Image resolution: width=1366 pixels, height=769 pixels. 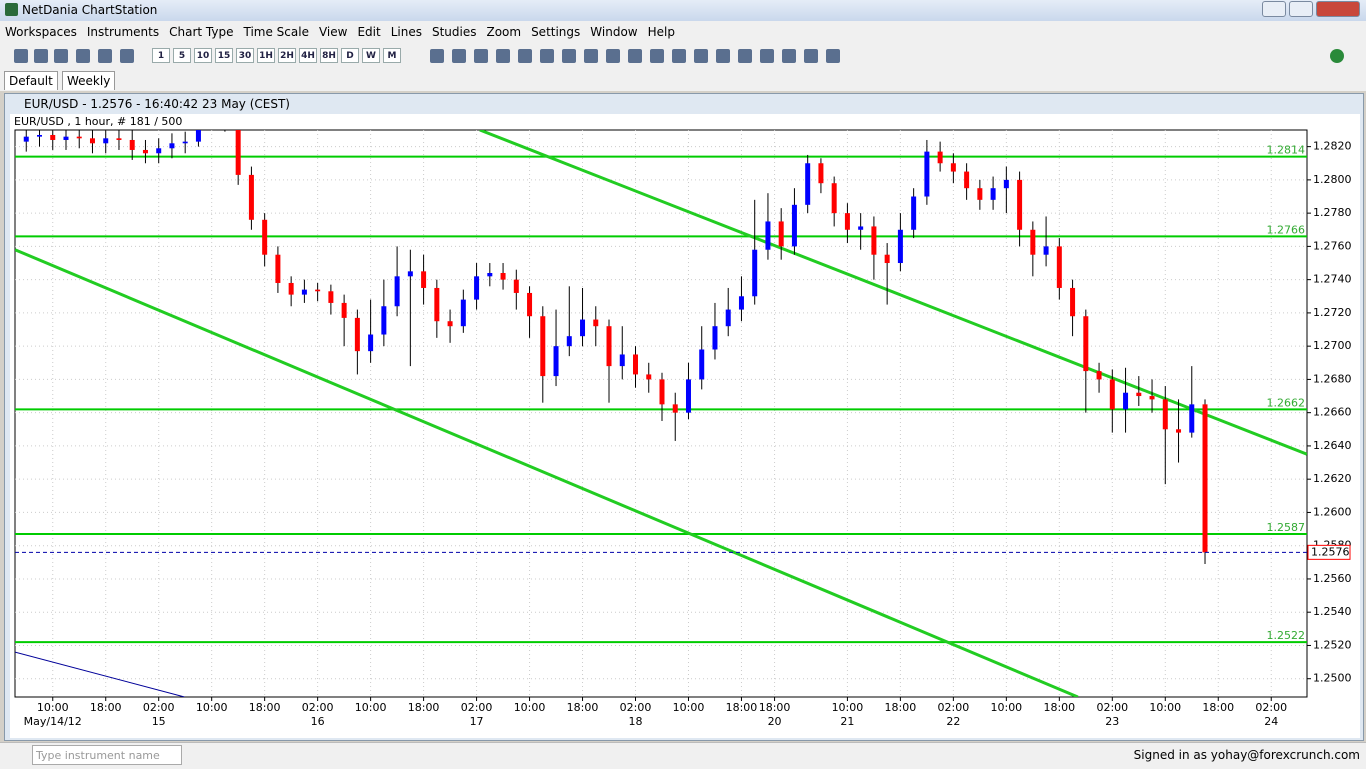 What do you see at coordinates (614, 32) in the screenshot?
I see `menu-item: Window` at bounding box center [614, 32].